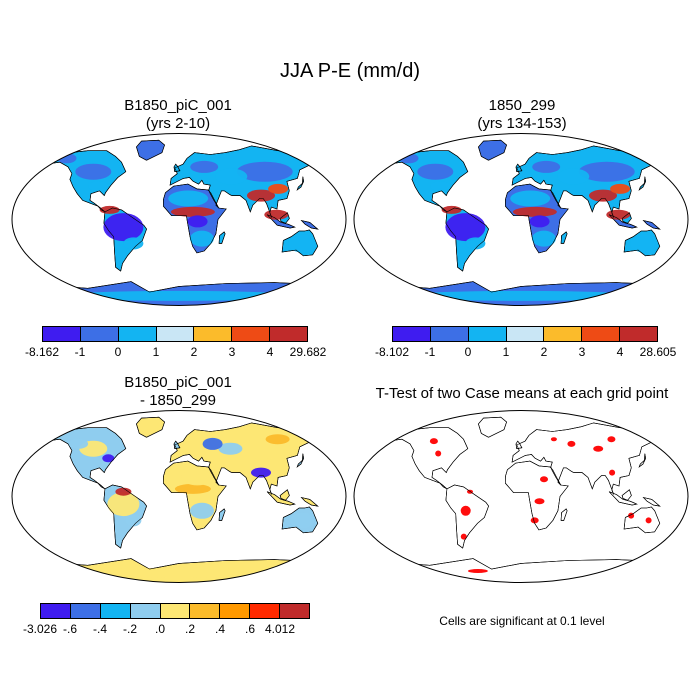  I want to click on globe-outline, so click(521, 496).